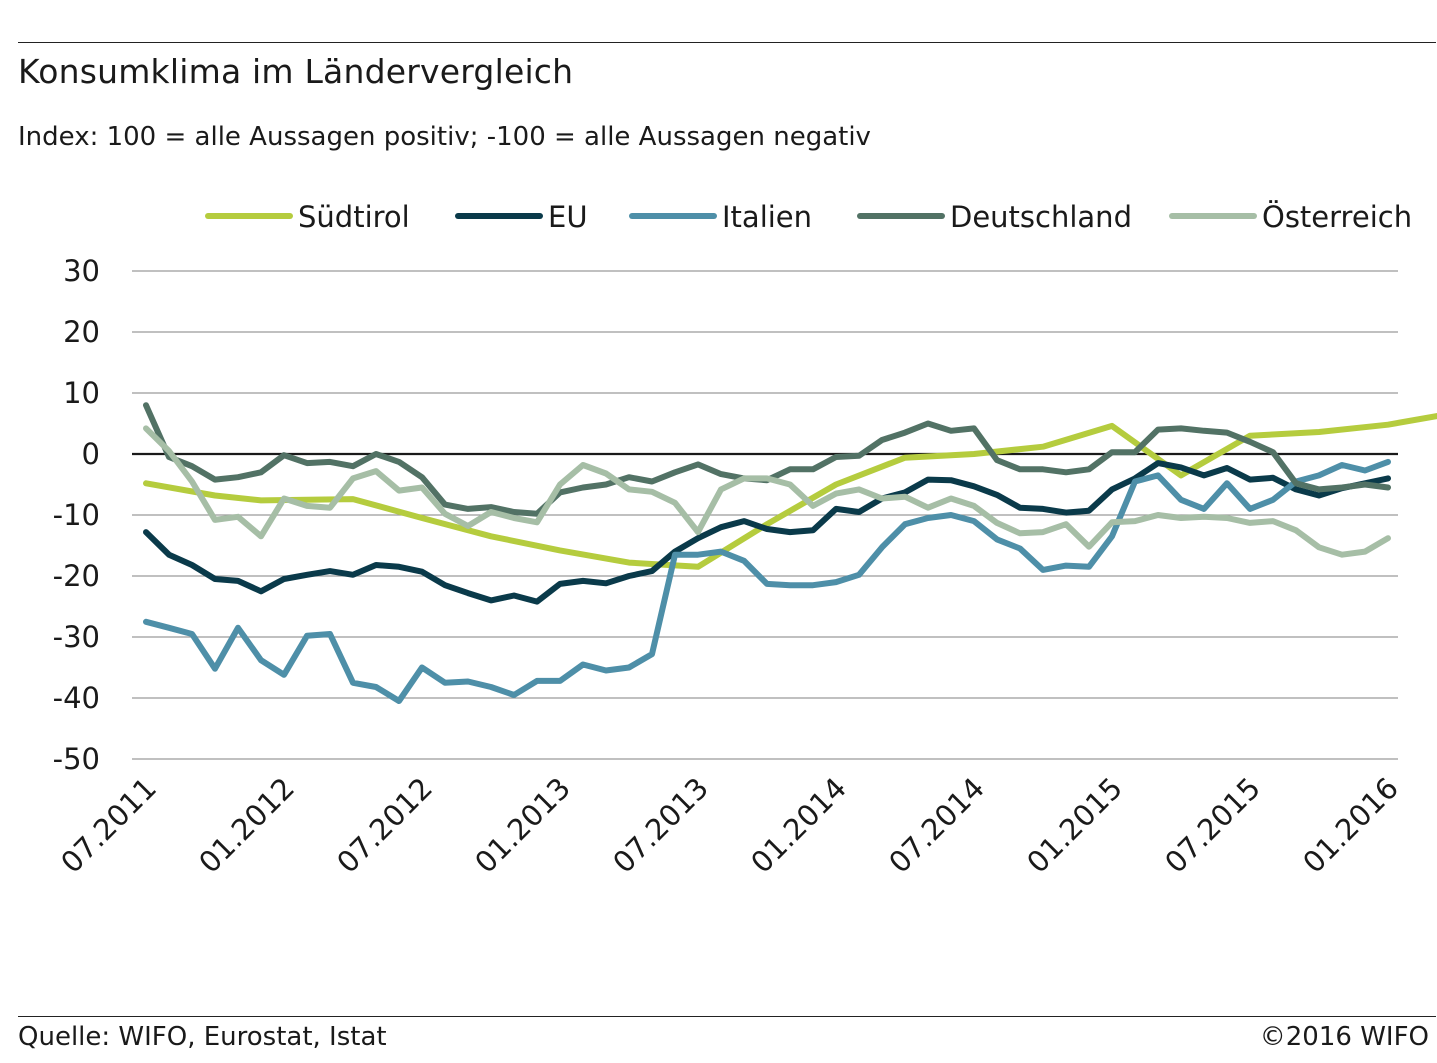 The width and height of the screenshot is (1437, 1063). Describe the element at coordinates (76, 759) in the screenshot. I see `y-tick-label: -50` at that location.